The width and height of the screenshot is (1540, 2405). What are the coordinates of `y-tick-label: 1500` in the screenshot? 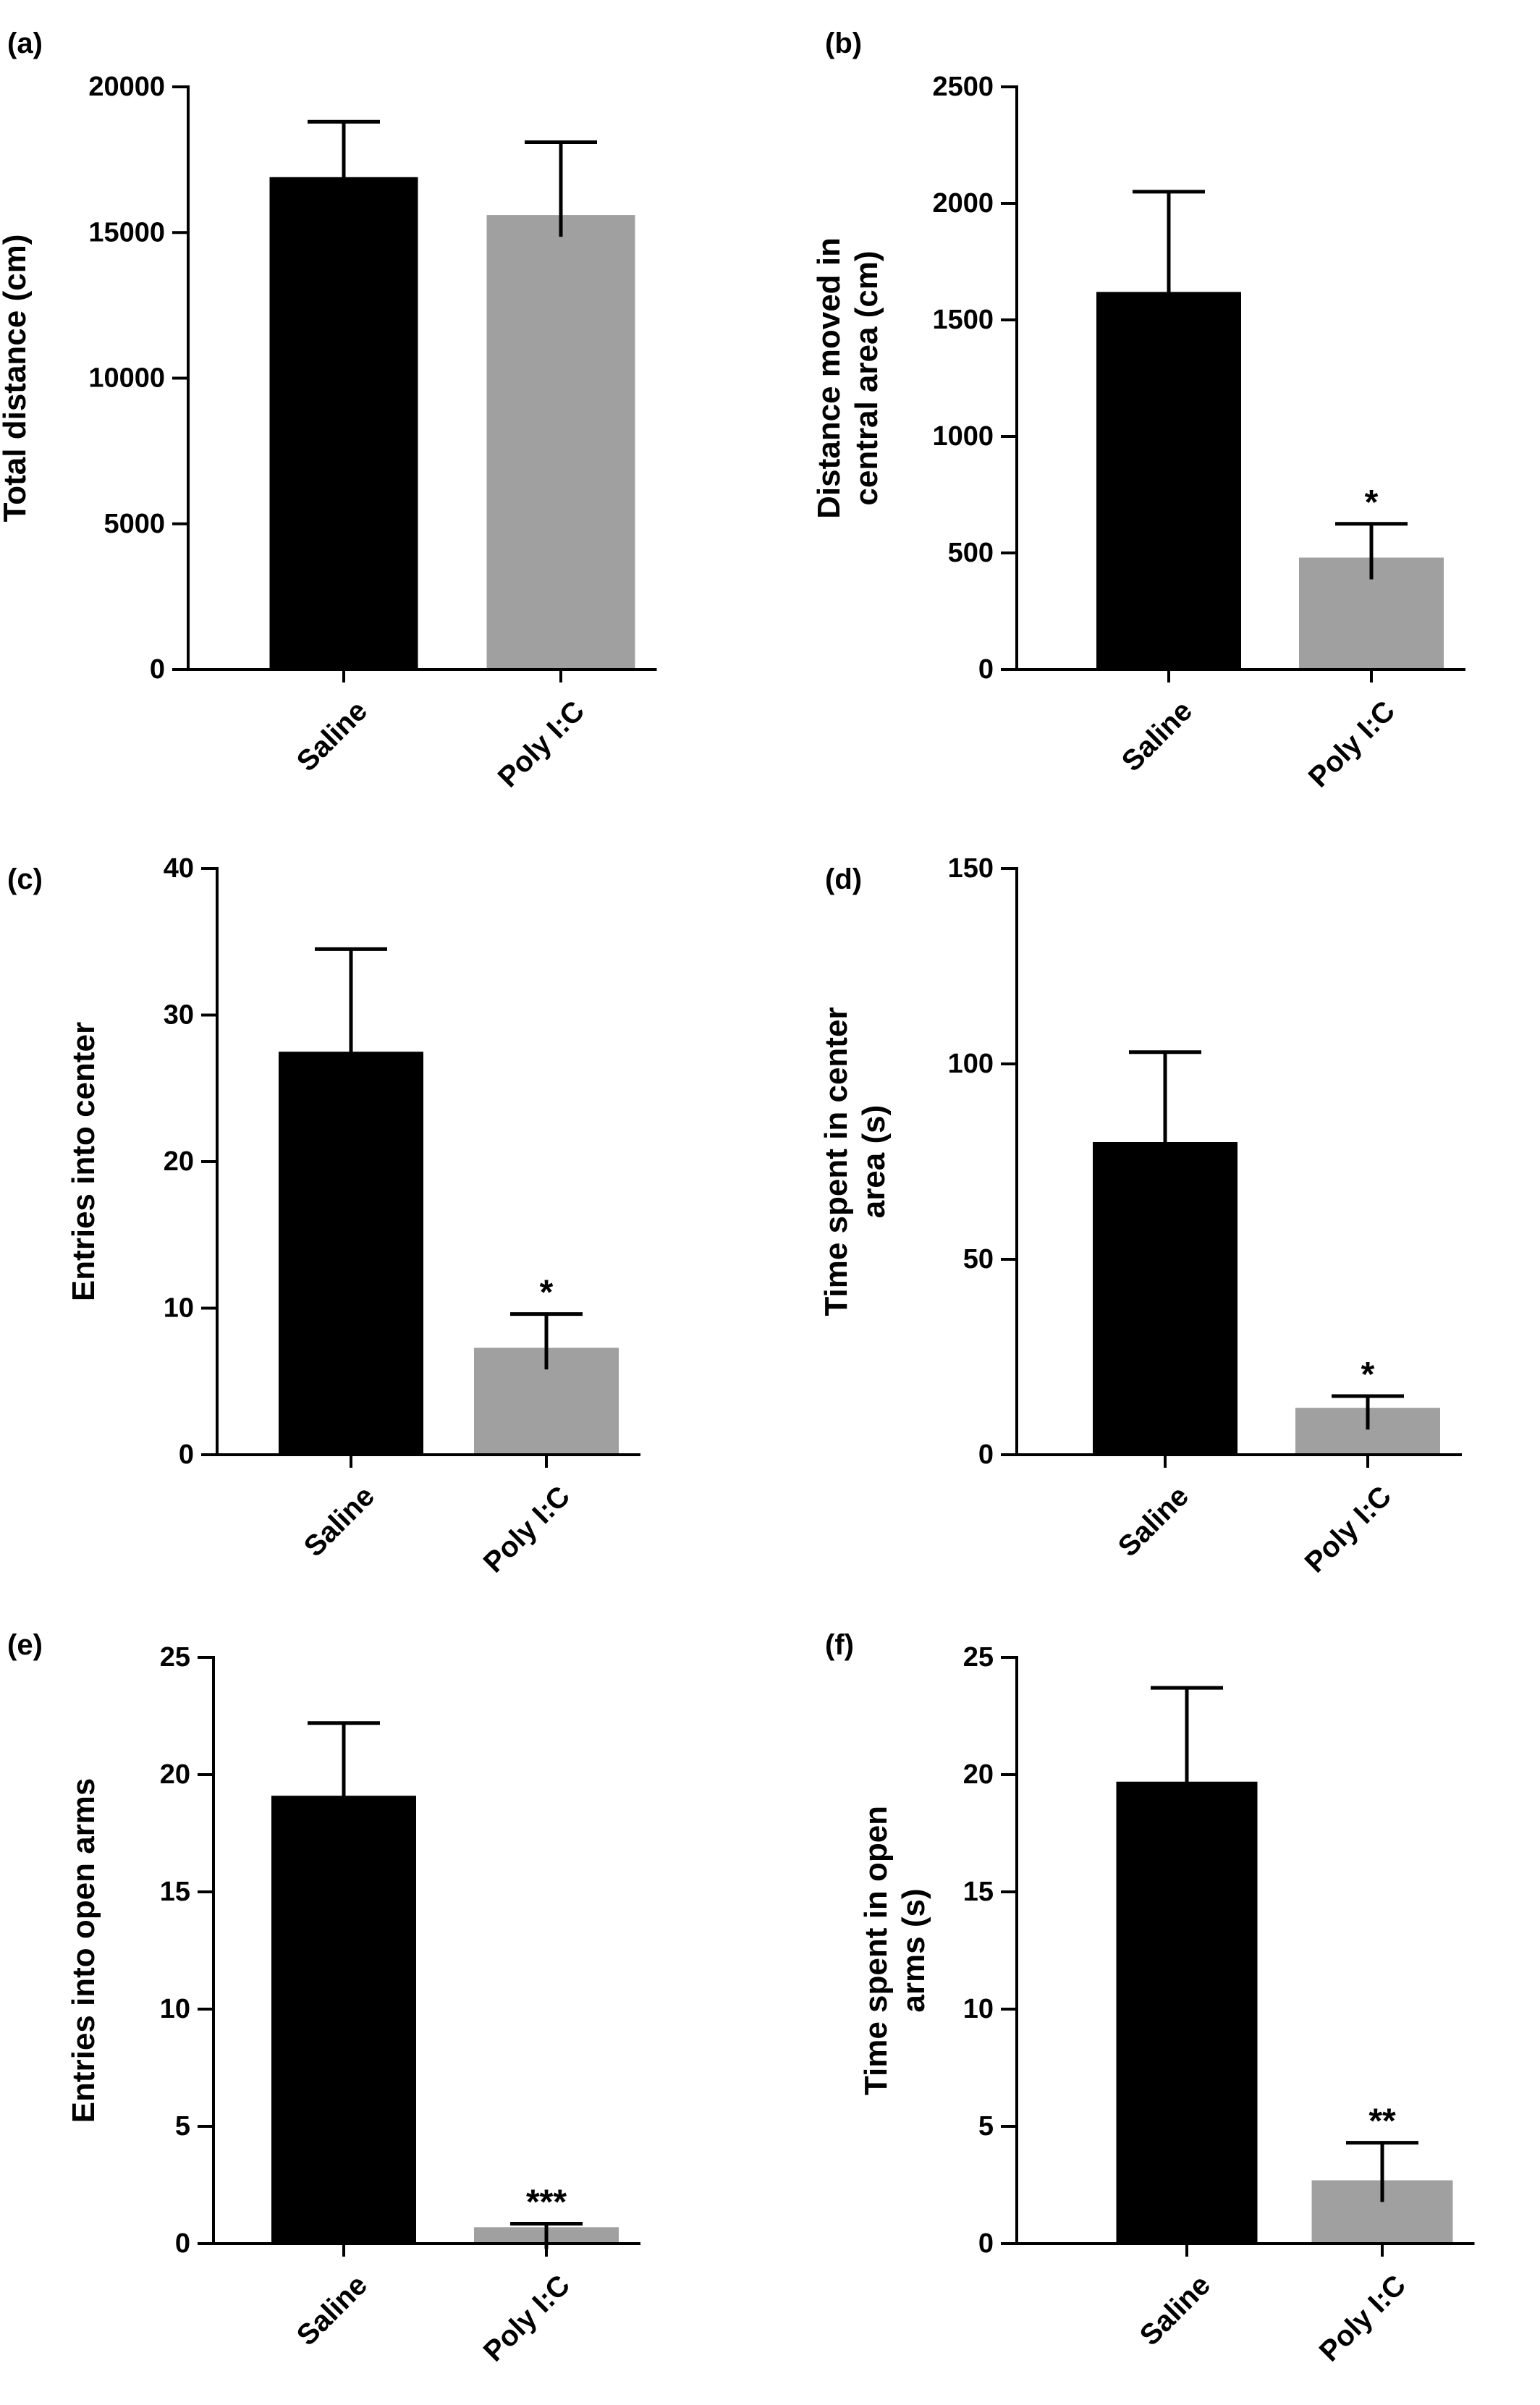 It's located at (963, 320).